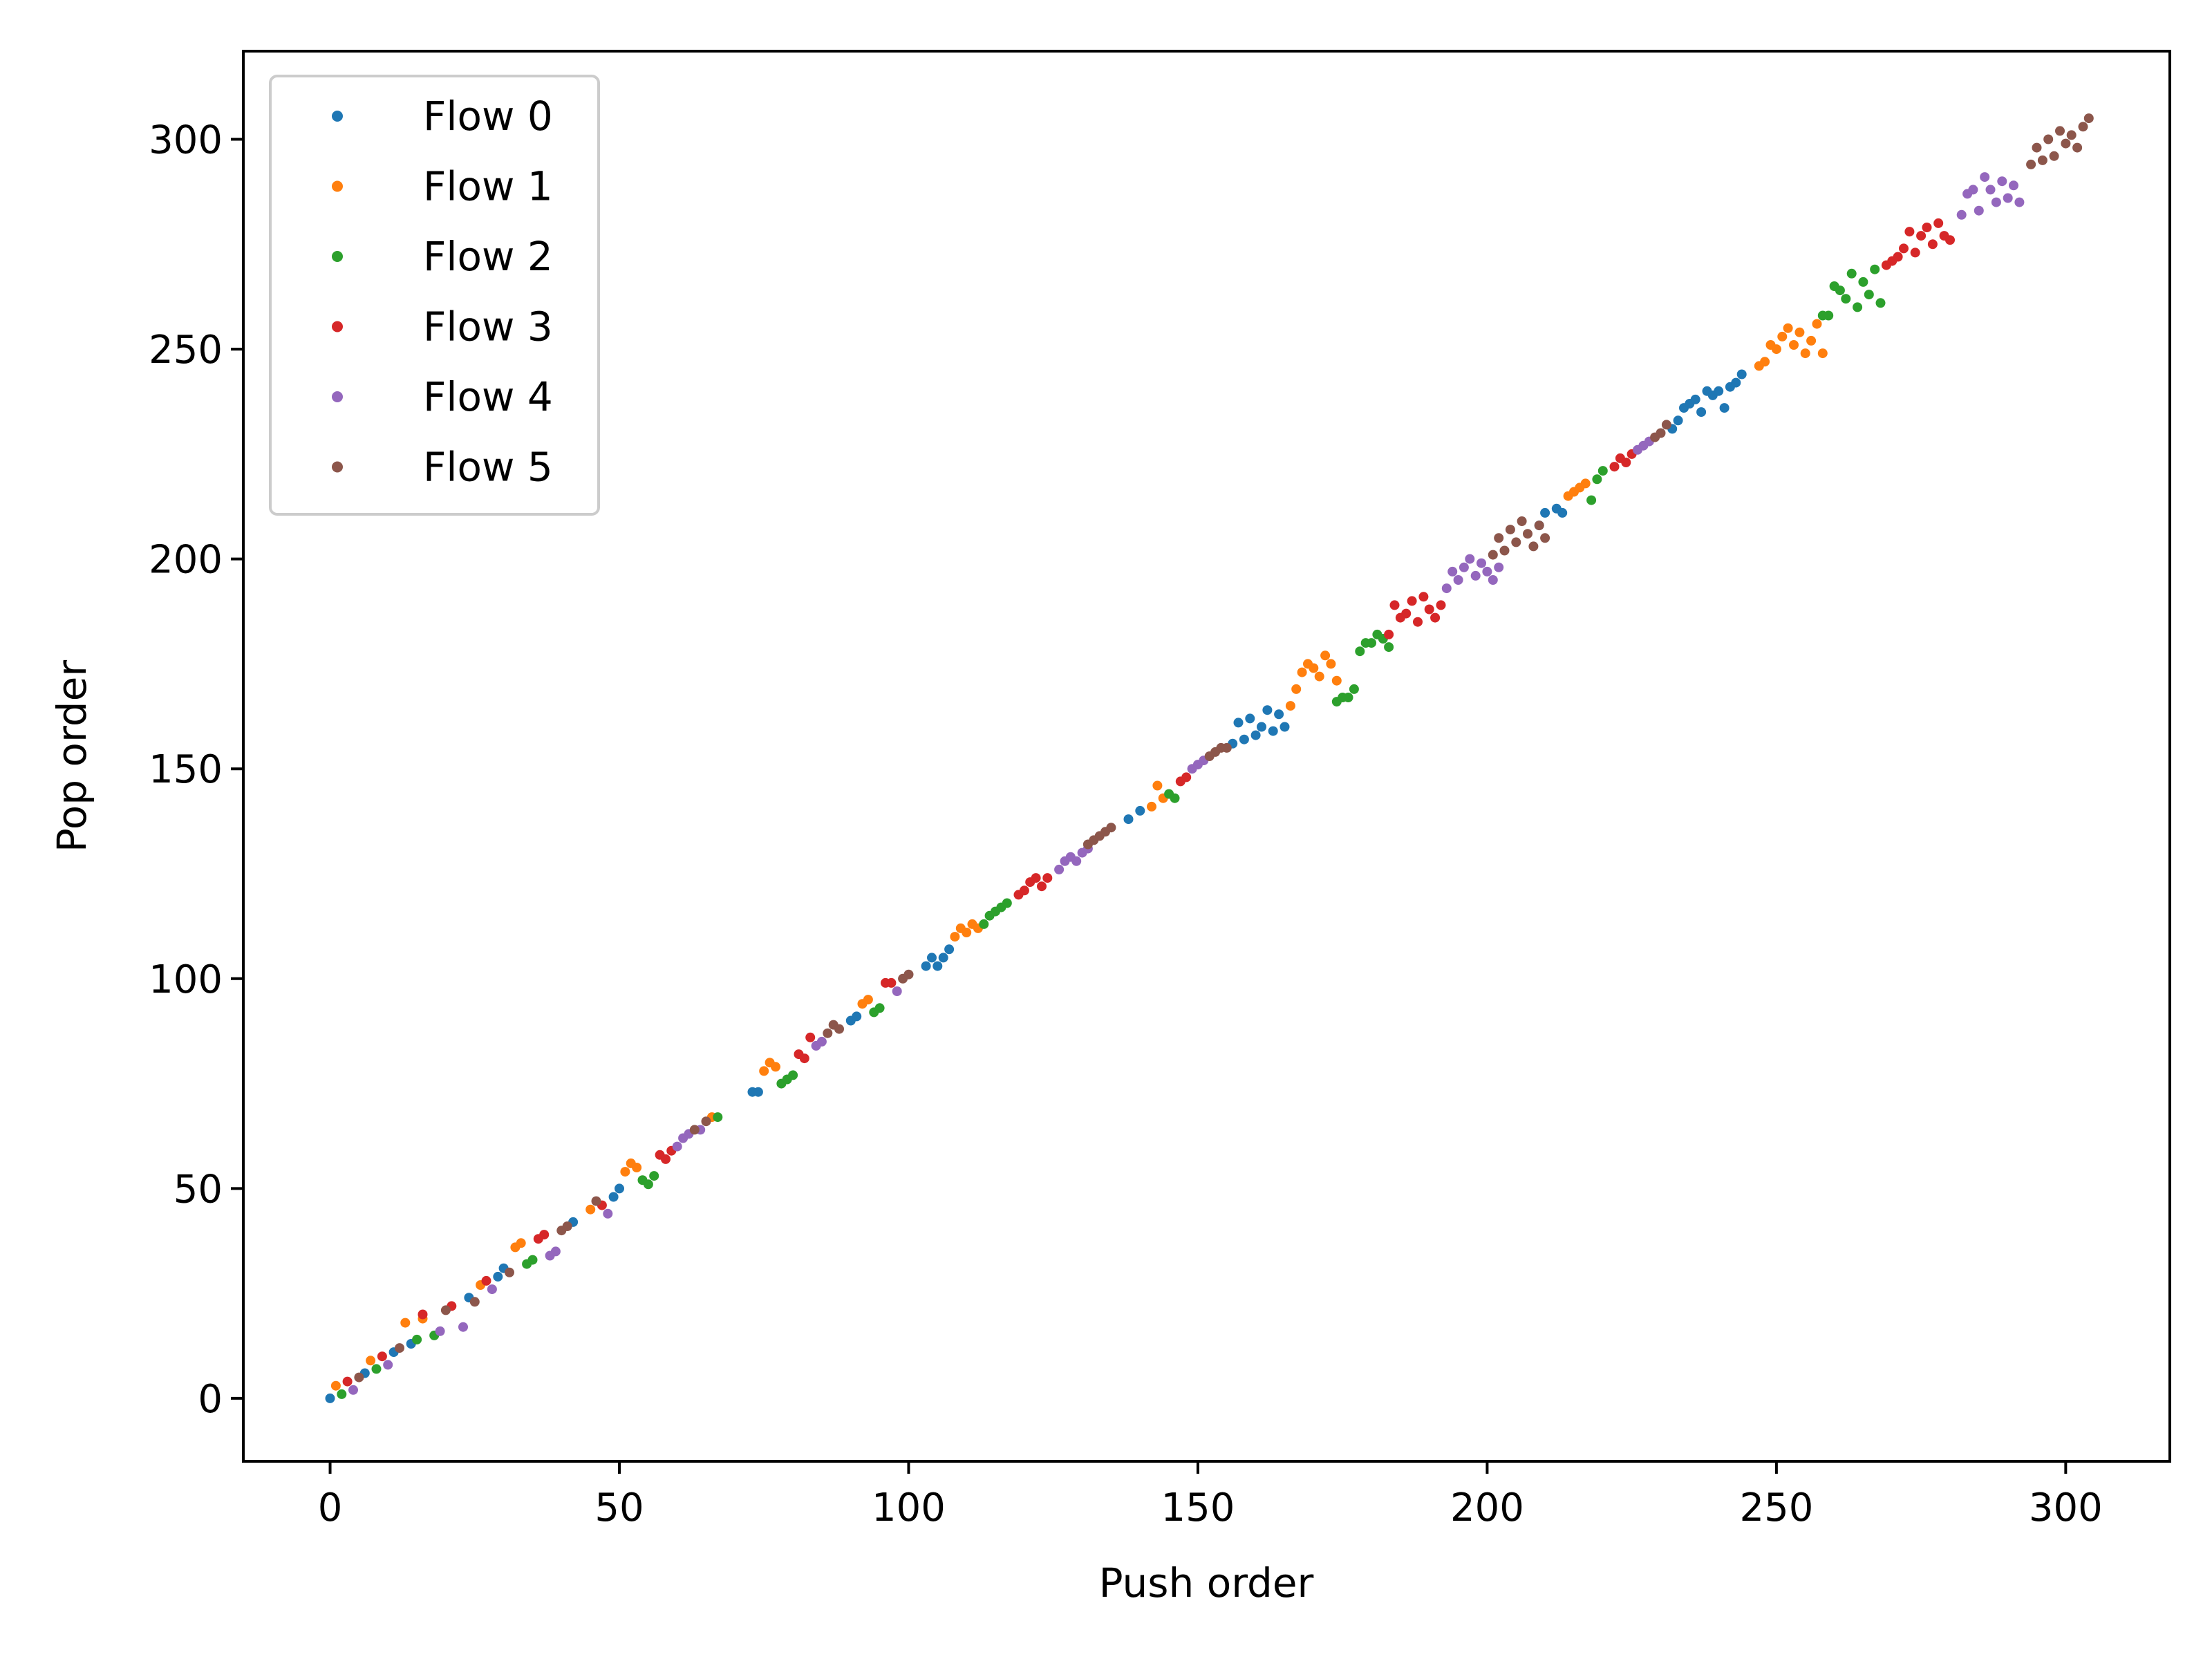 The width and height of the screenshot is (2212, 1659). I want to click on legend-box, so click(434, 296).